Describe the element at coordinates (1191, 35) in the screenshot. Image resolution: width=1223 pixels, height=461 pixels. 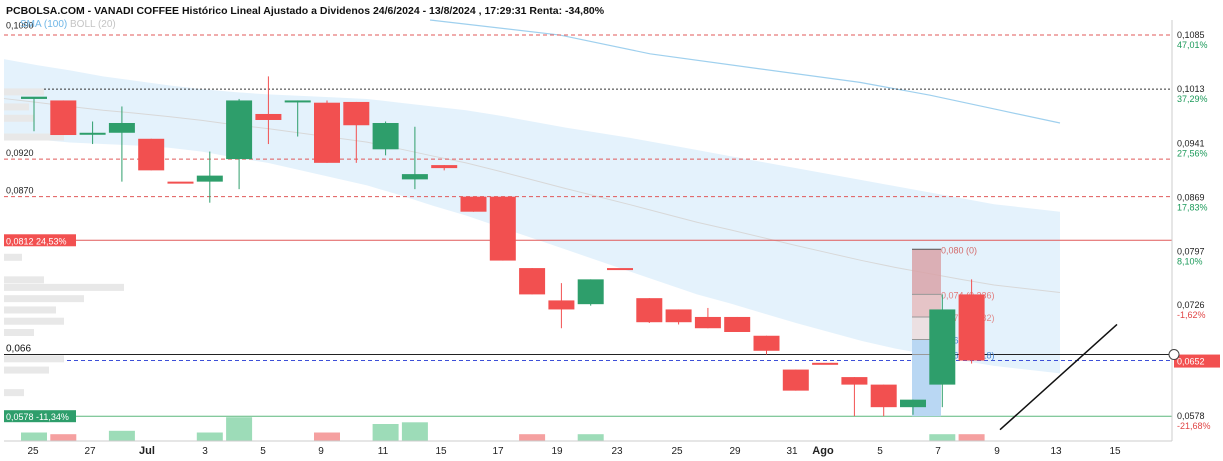
I see `y-tick-label: 0,1085` at that location.